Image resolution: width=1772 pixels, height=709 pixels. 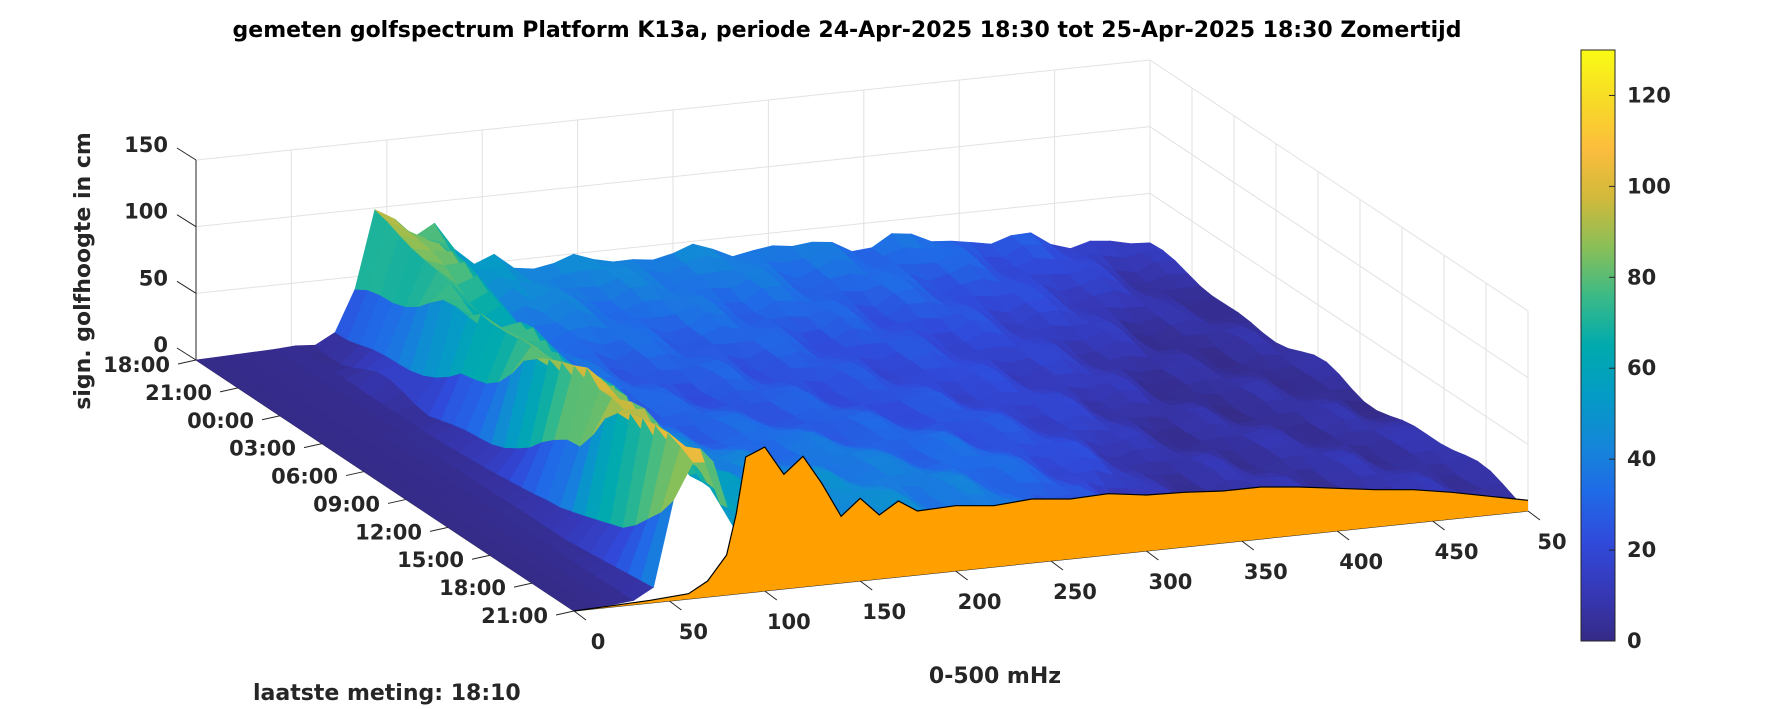 What do you see at coordinates (1649, 95) in the screenshot?
I see `colorbar-tick-label: 120` at bounding box center [1649, 95].